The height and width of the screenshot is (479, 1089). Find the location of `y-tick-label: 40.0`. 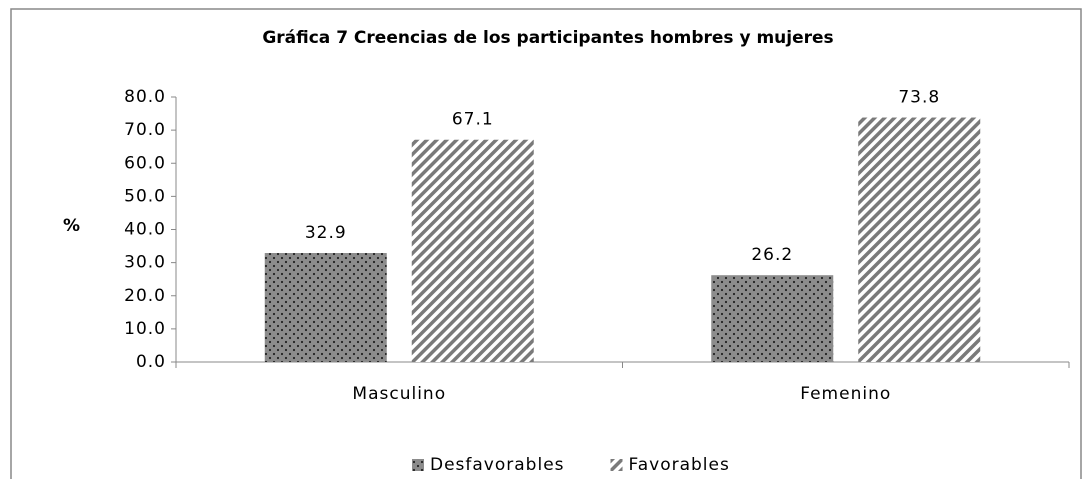

y-tick-label: 40.0 is located at coordinates (145, 230).